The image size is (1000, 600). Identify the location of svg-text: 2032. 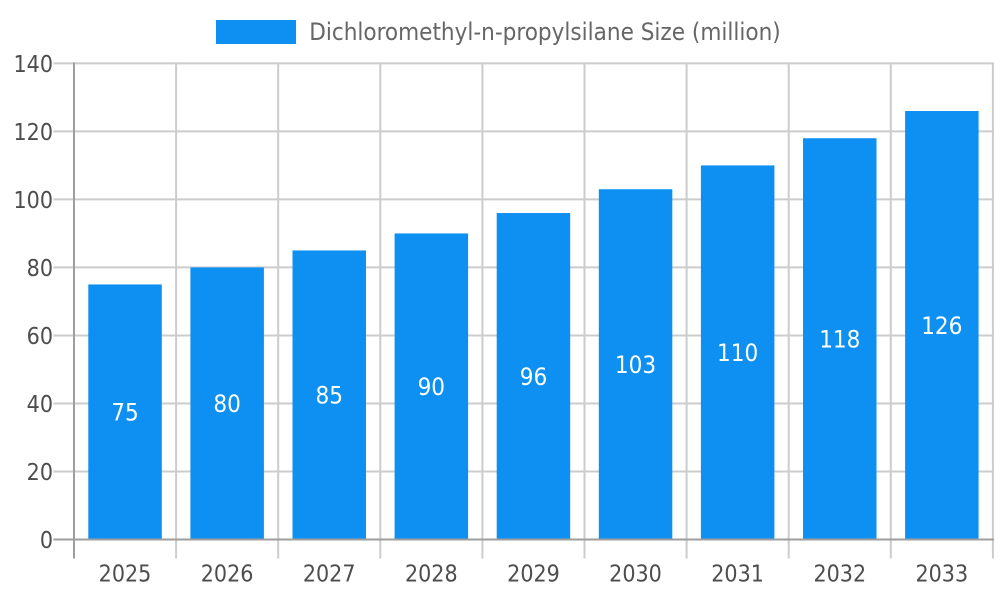
(839, 575).